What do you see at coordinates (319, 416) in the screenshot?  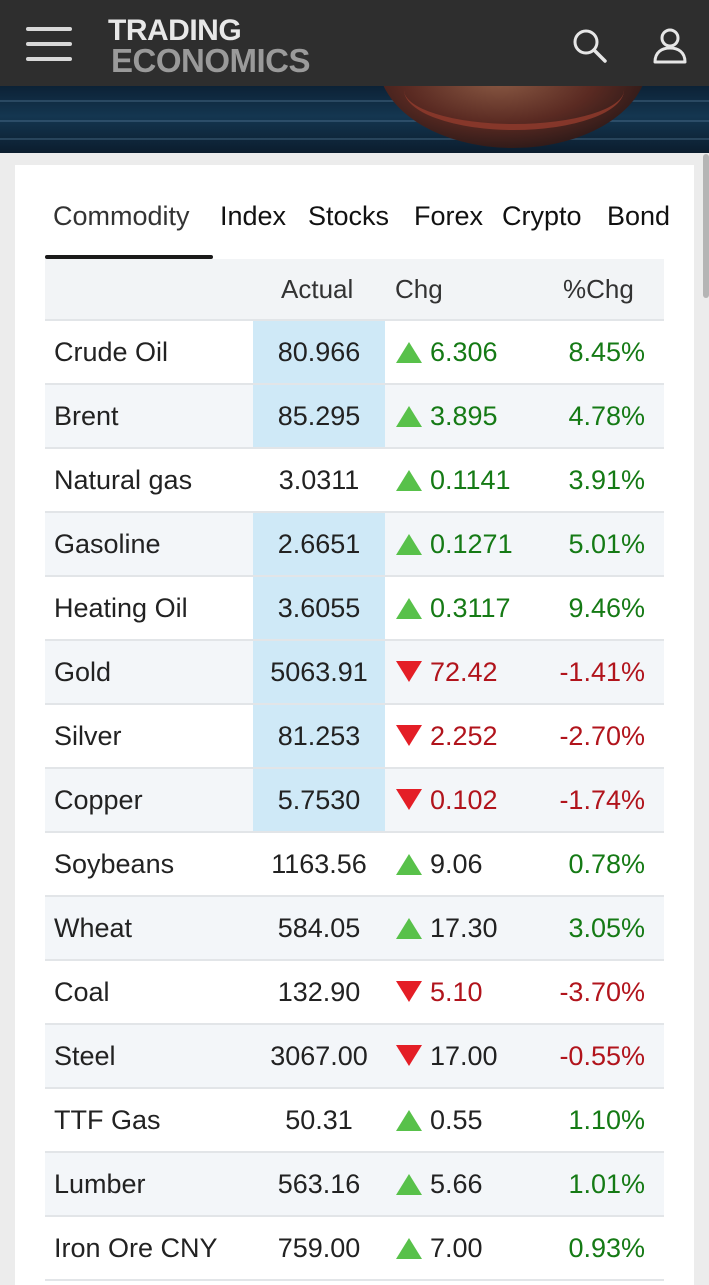 I see `actual-value: 85.295` at bounding box center [319, 416].